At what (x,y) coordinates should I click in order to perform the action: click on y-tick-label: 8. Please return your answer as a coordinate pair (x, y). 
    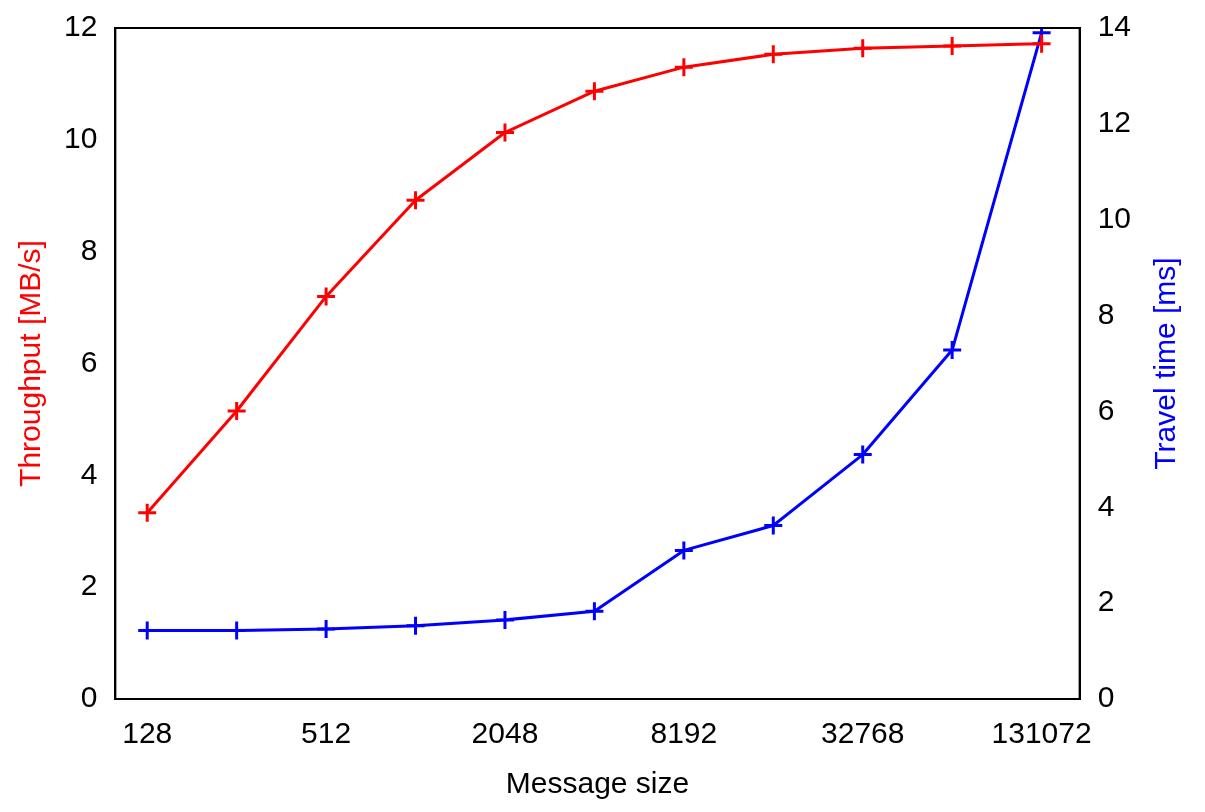
    Looking at the image, I should click on (89, 249).